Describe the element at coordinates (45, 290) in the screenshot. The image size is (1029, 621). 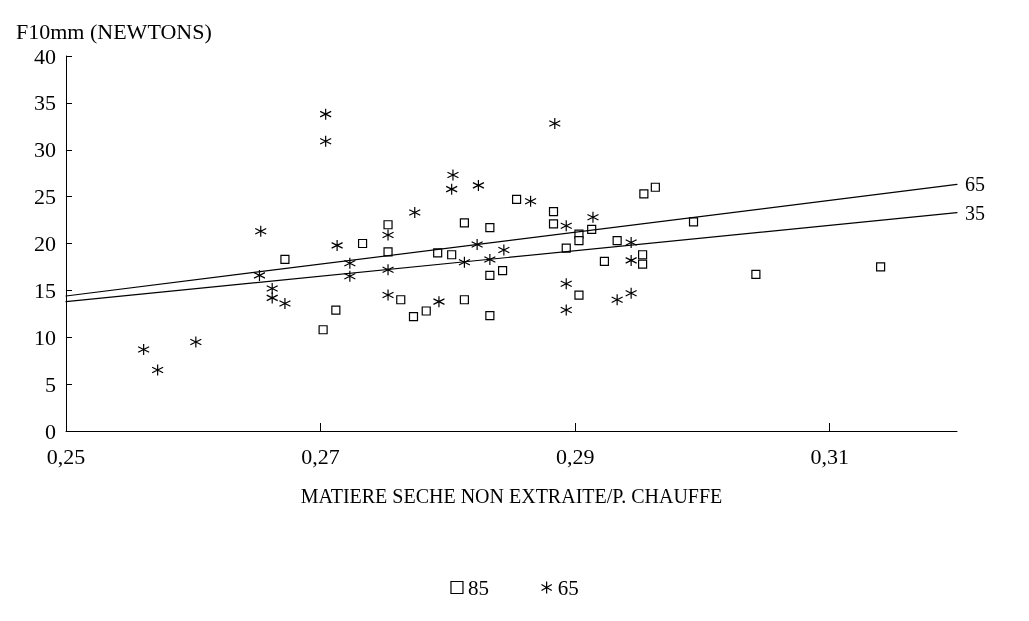
I see `y-tick-label: 15` at that location.